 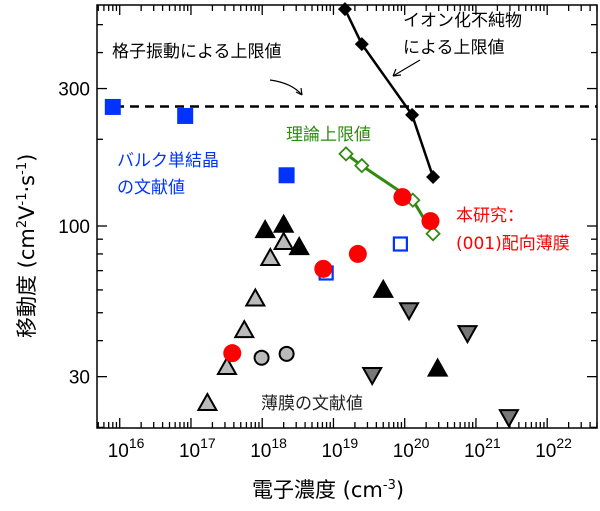 What do you see at coordinates (339, 448) in the screenshot?
I see `x-tick-label: 1019` at bounding box center [339, 448].